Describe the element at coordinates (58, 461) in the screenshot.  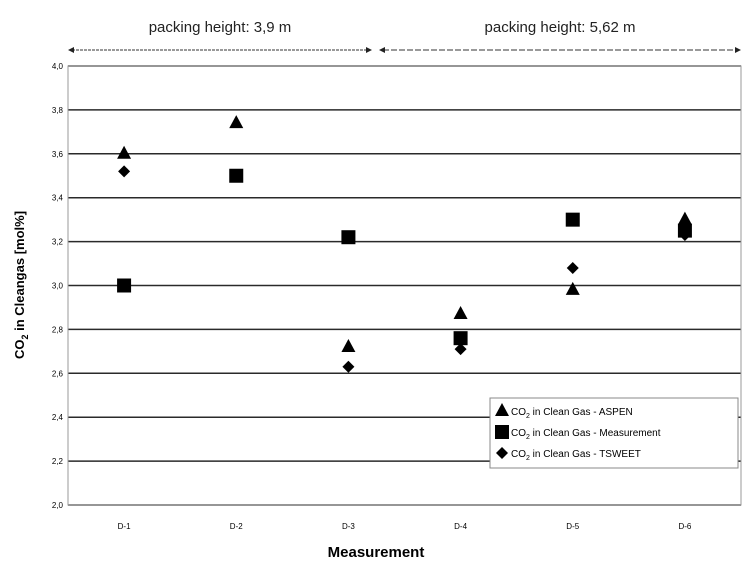
I see `y-tick-label: 2,2` at that location.